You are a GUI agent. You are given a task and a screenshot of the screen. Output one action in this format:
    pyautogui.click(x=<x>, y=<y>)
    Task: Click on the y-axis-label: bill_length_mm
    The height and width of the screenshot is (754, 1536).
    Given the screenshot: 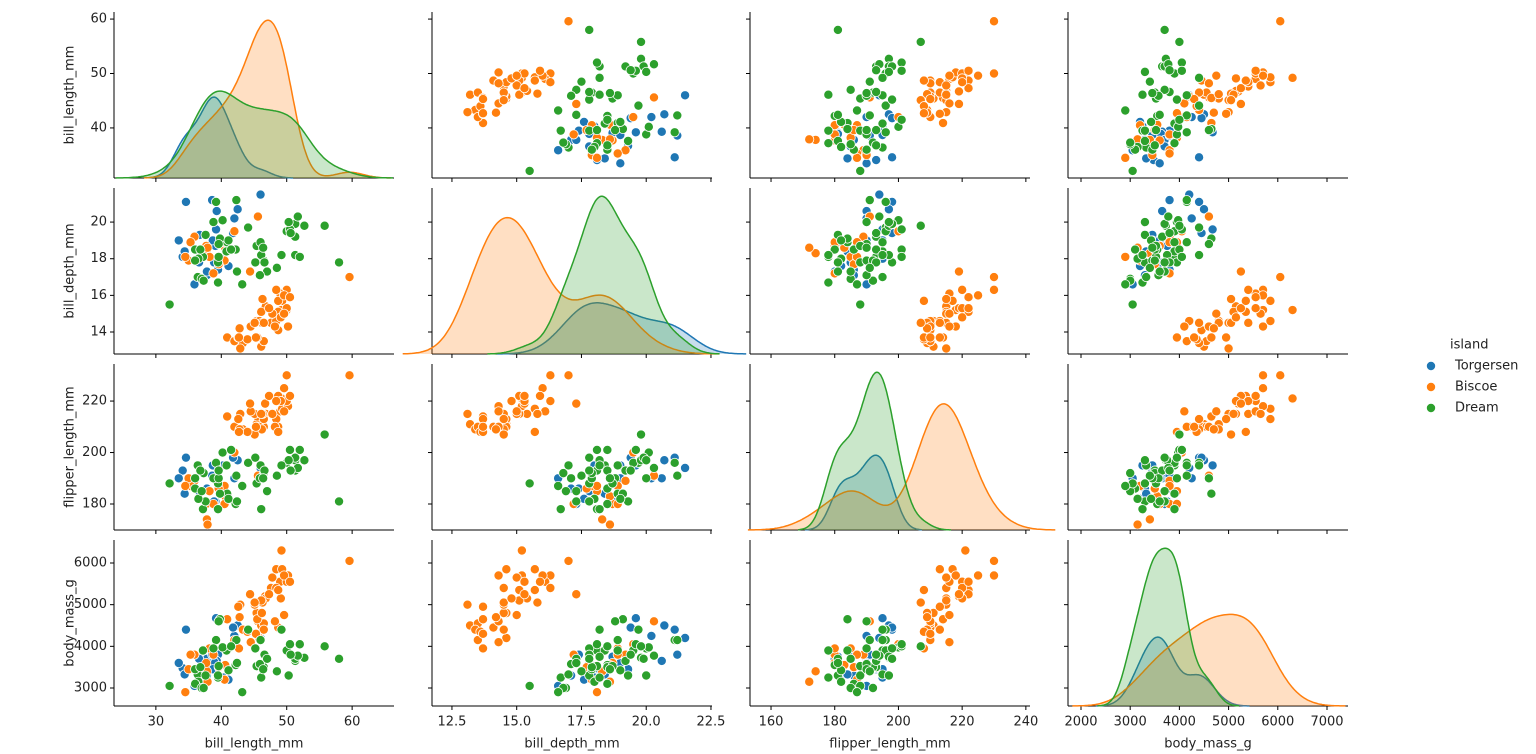 What is the action you would take?
    pyautogui.click(x=70, y=95)
    